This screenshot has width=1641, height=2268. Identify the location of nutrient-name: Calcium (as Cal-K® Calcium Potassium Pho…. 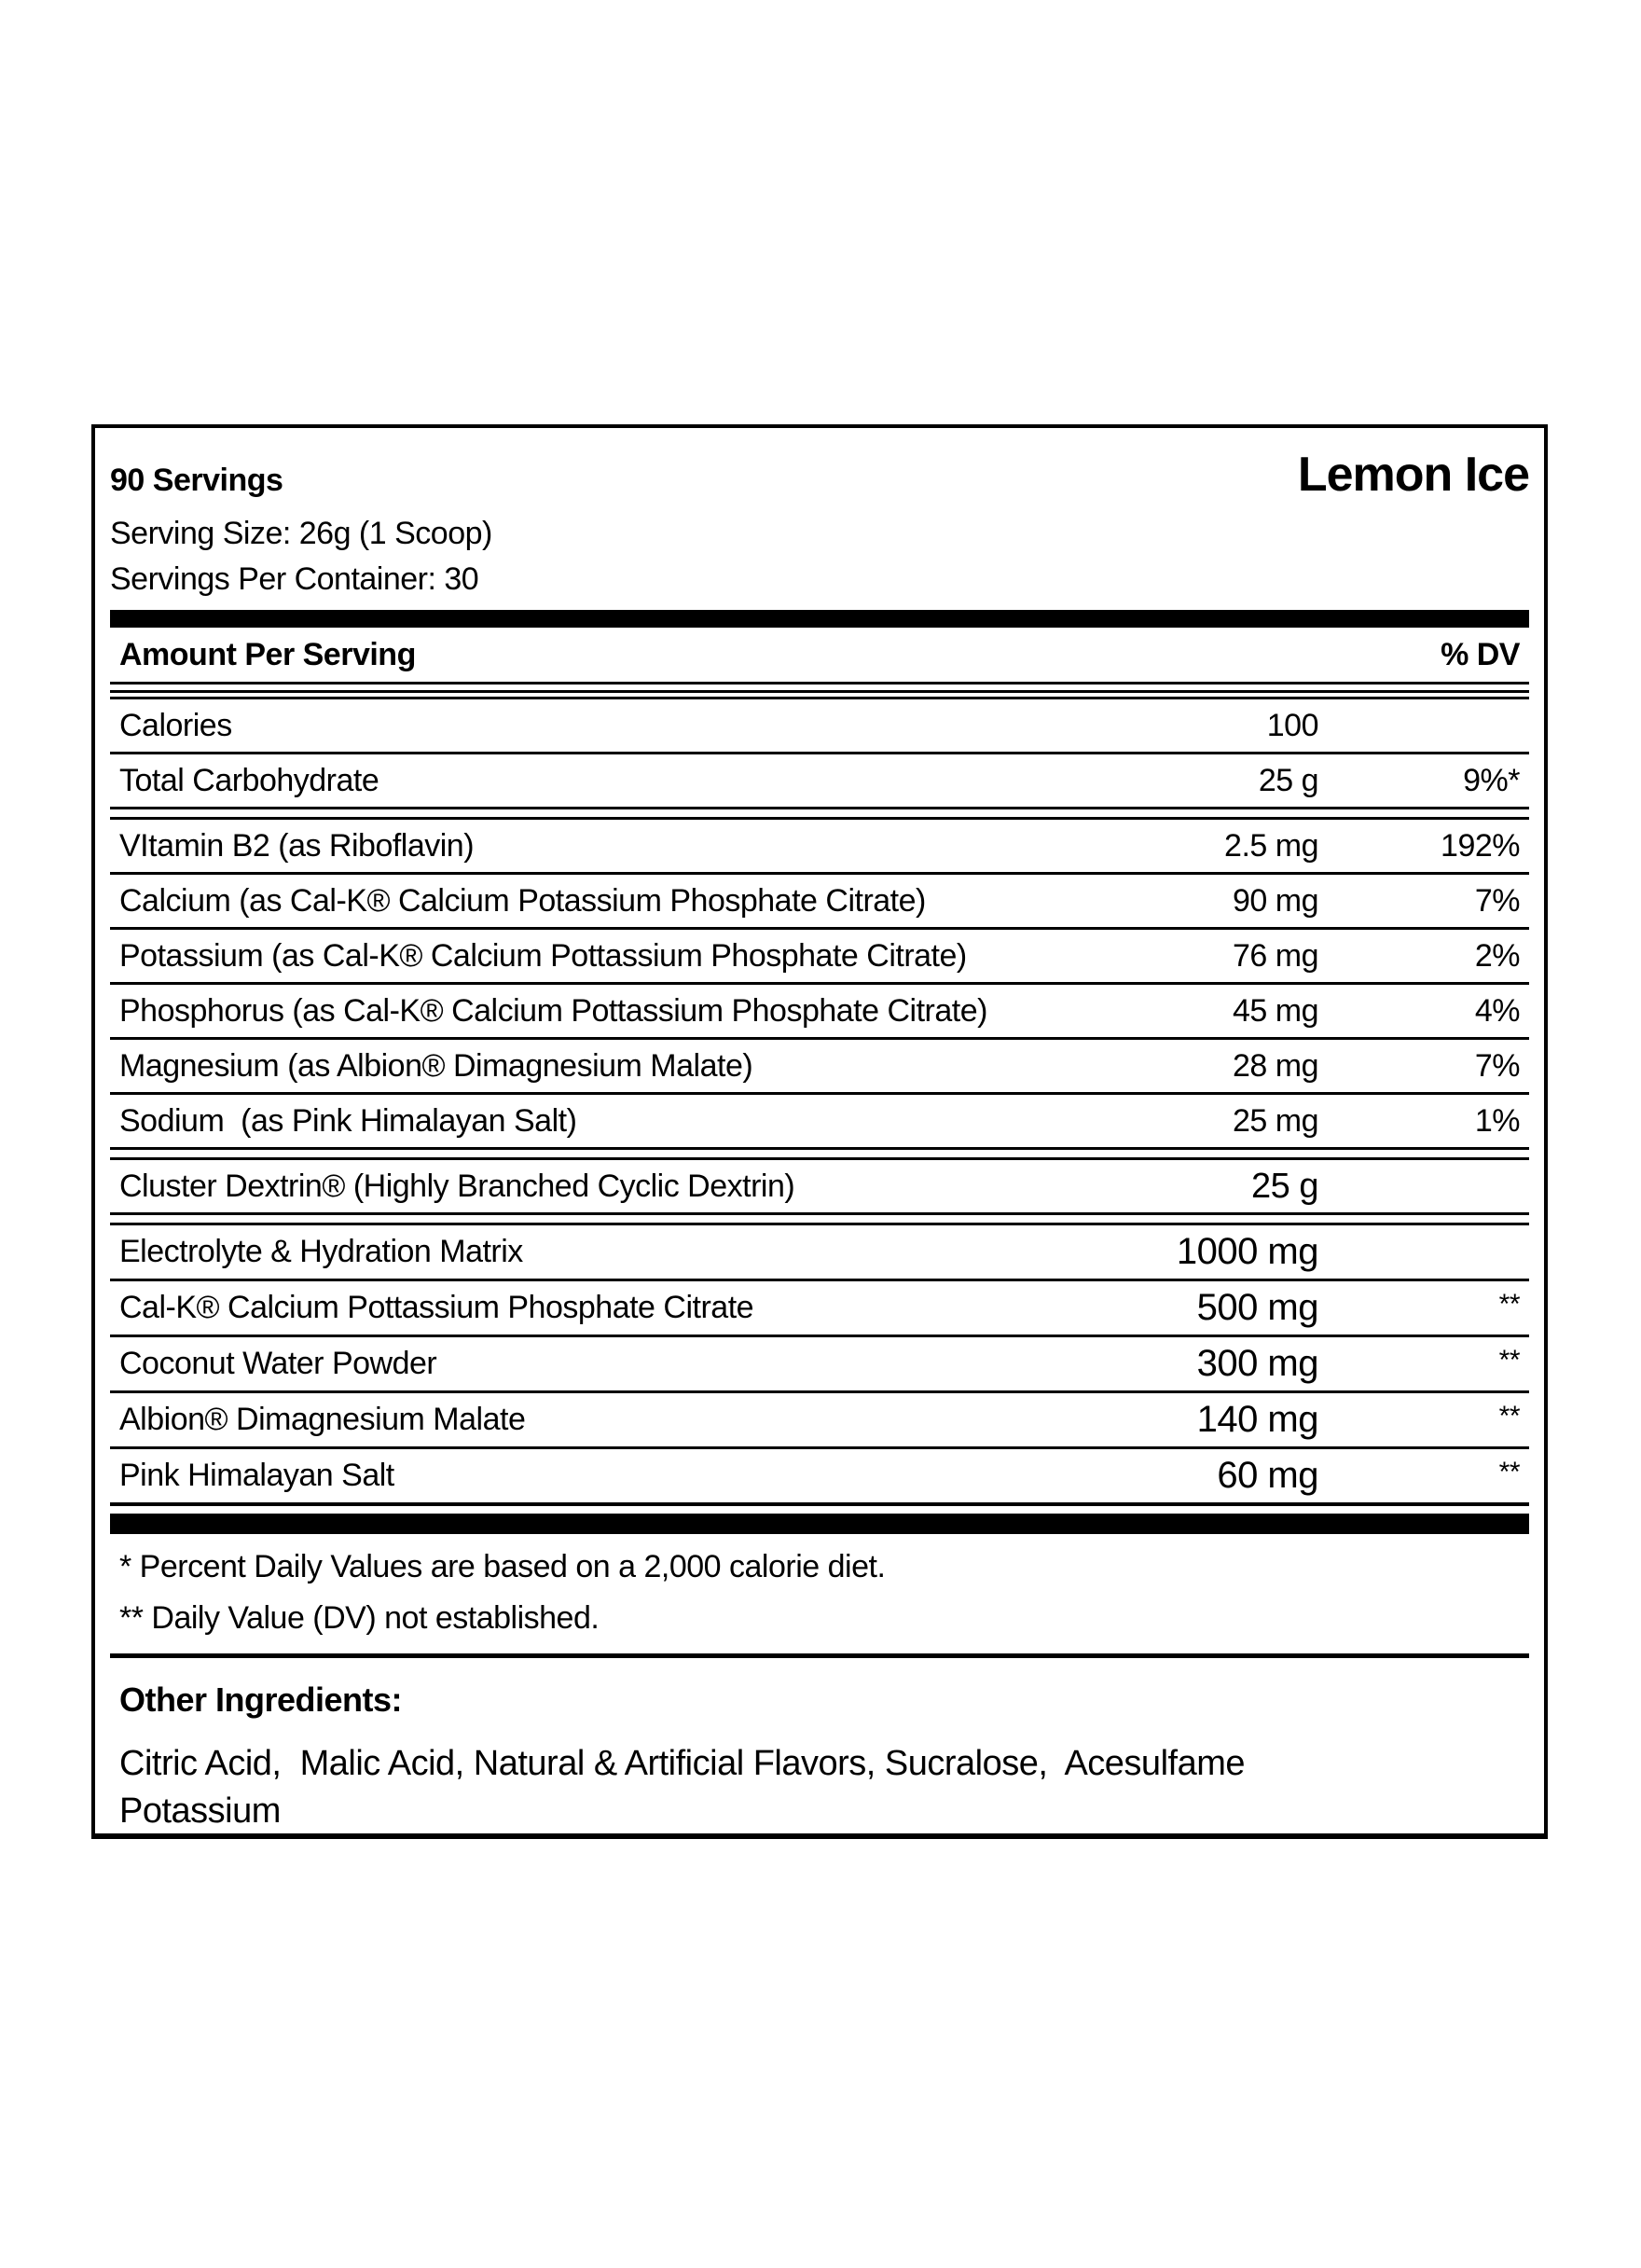
(522, 900).